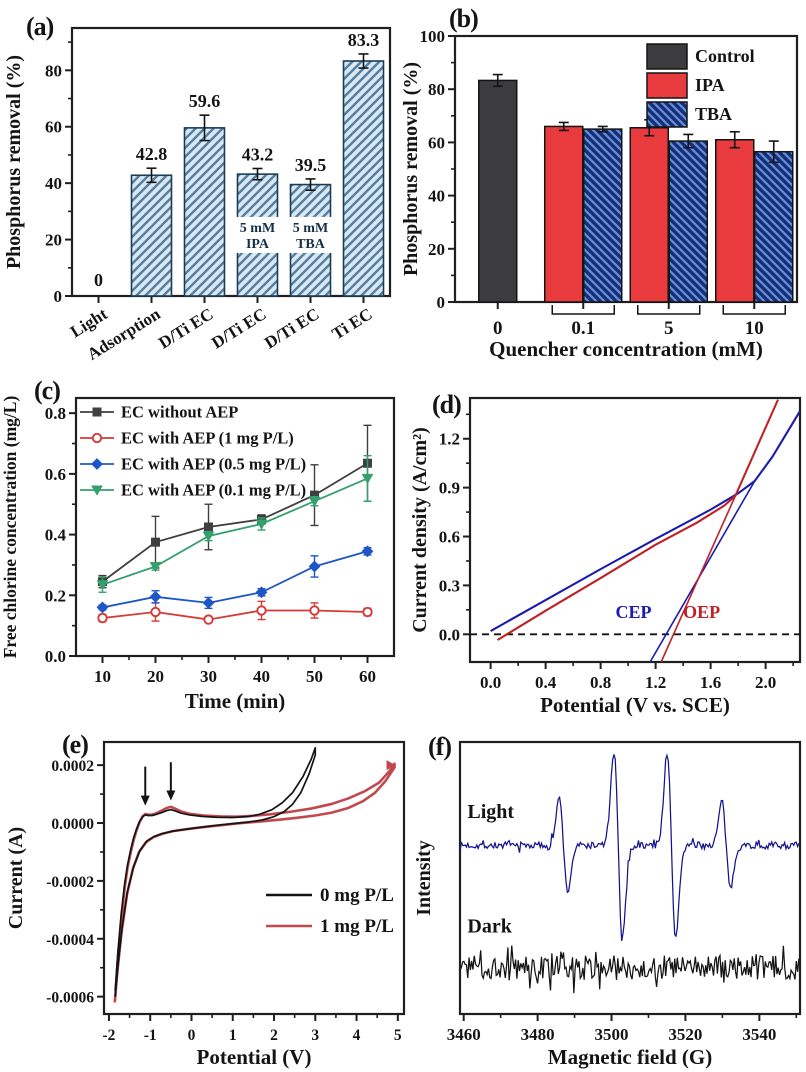 The height and width of the screenshot is (1072, 806). Describe the element at coordinates (70, 998) in the screenshot. I see `svg-text: -0.0006` at that location.